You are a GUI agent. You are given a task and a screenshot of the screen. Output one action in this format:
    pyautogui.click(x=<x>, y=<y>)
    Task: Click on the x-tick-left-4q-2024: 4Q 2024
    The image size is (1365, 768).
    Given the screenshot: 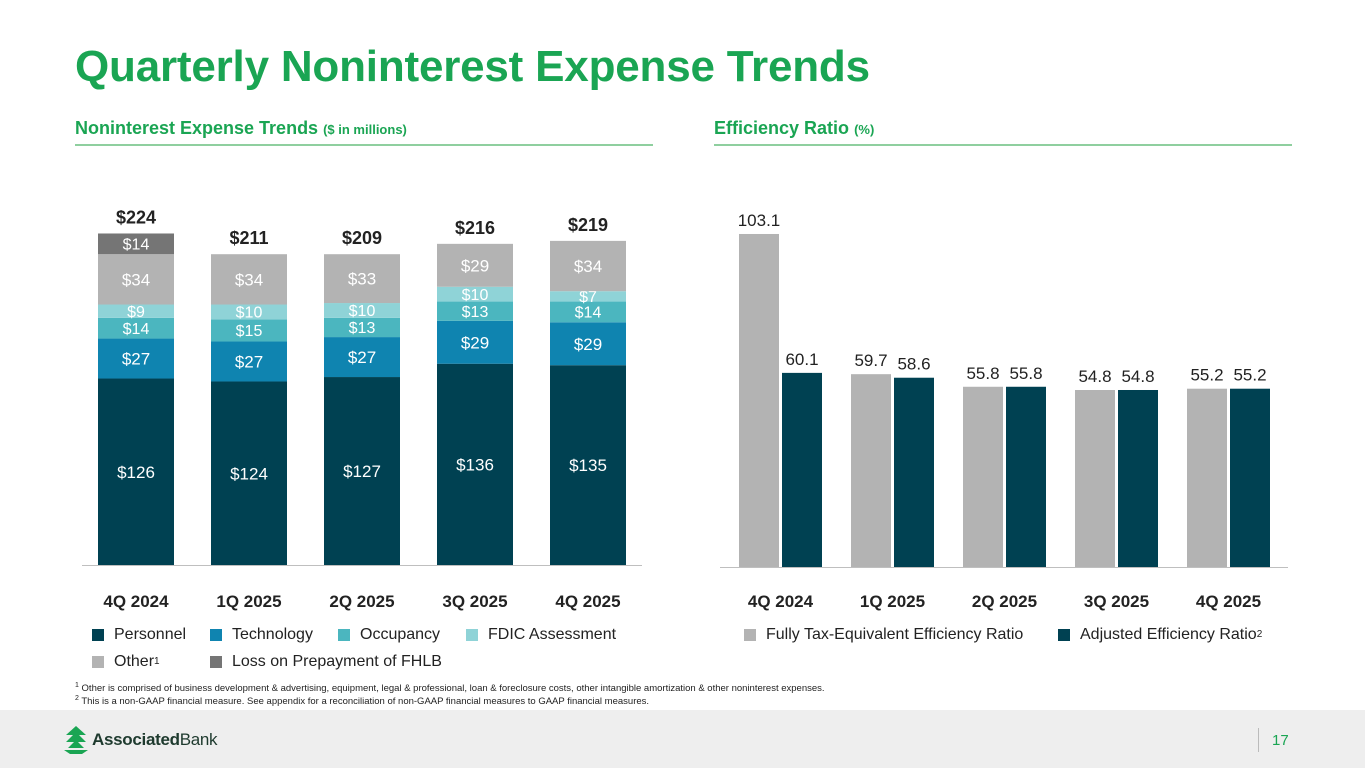 What is the action you would take?
    pyautogui.click(x=136, y=601)
    